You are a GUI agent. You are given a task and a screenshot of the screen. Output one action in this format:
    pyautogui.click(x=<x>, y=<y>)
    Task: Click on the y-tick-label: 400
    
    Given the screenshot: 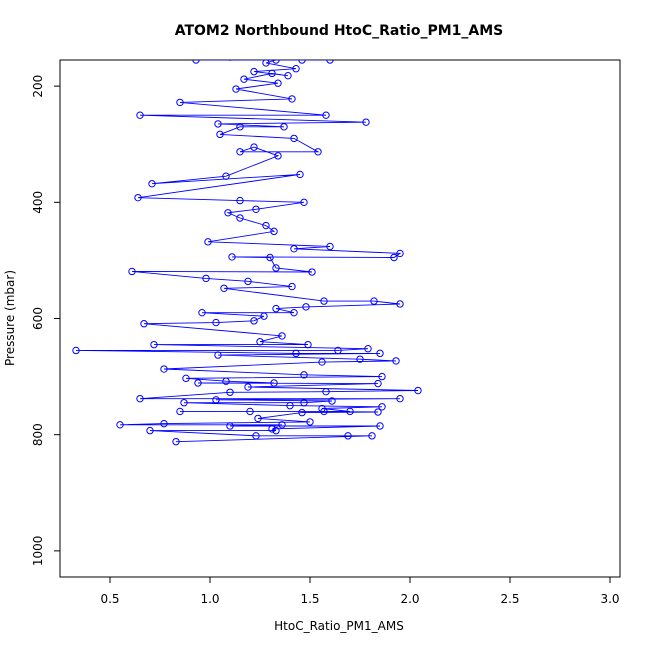 What is the action you would take?
    pyautogui.click(x=38, y=202)
    